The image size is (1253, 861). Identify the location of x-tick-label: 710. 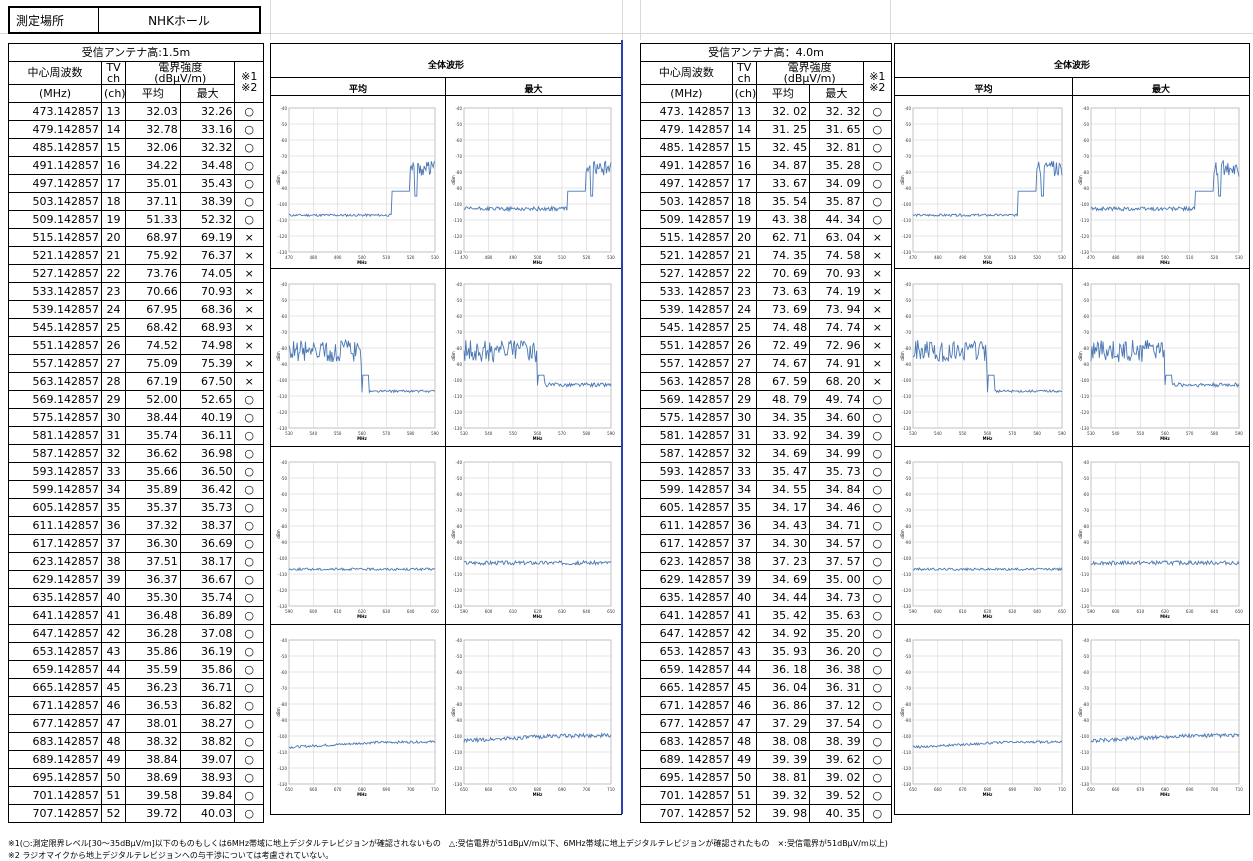
(435, 789).